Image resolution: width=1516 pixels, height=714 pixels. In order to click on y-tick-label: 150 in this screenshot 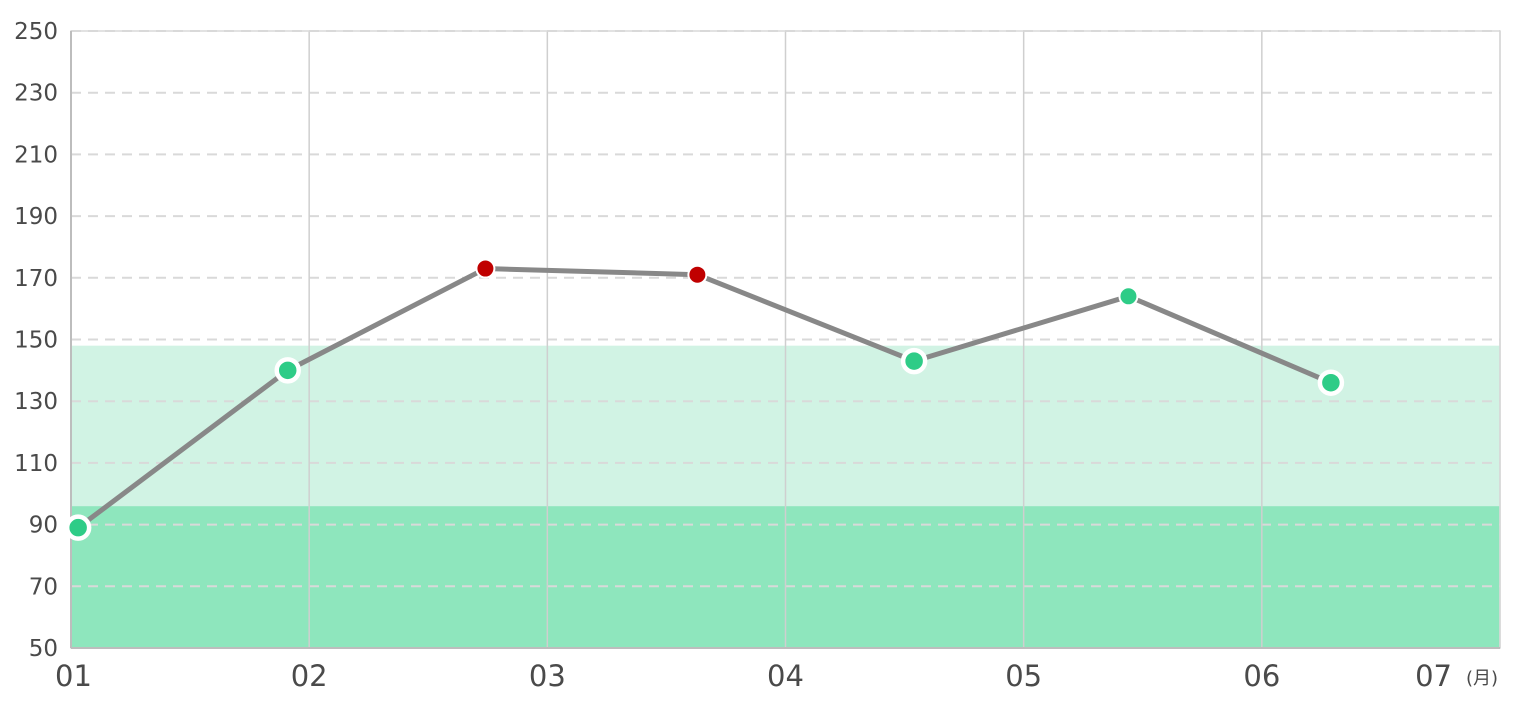, I will do `click(36, 341)`.